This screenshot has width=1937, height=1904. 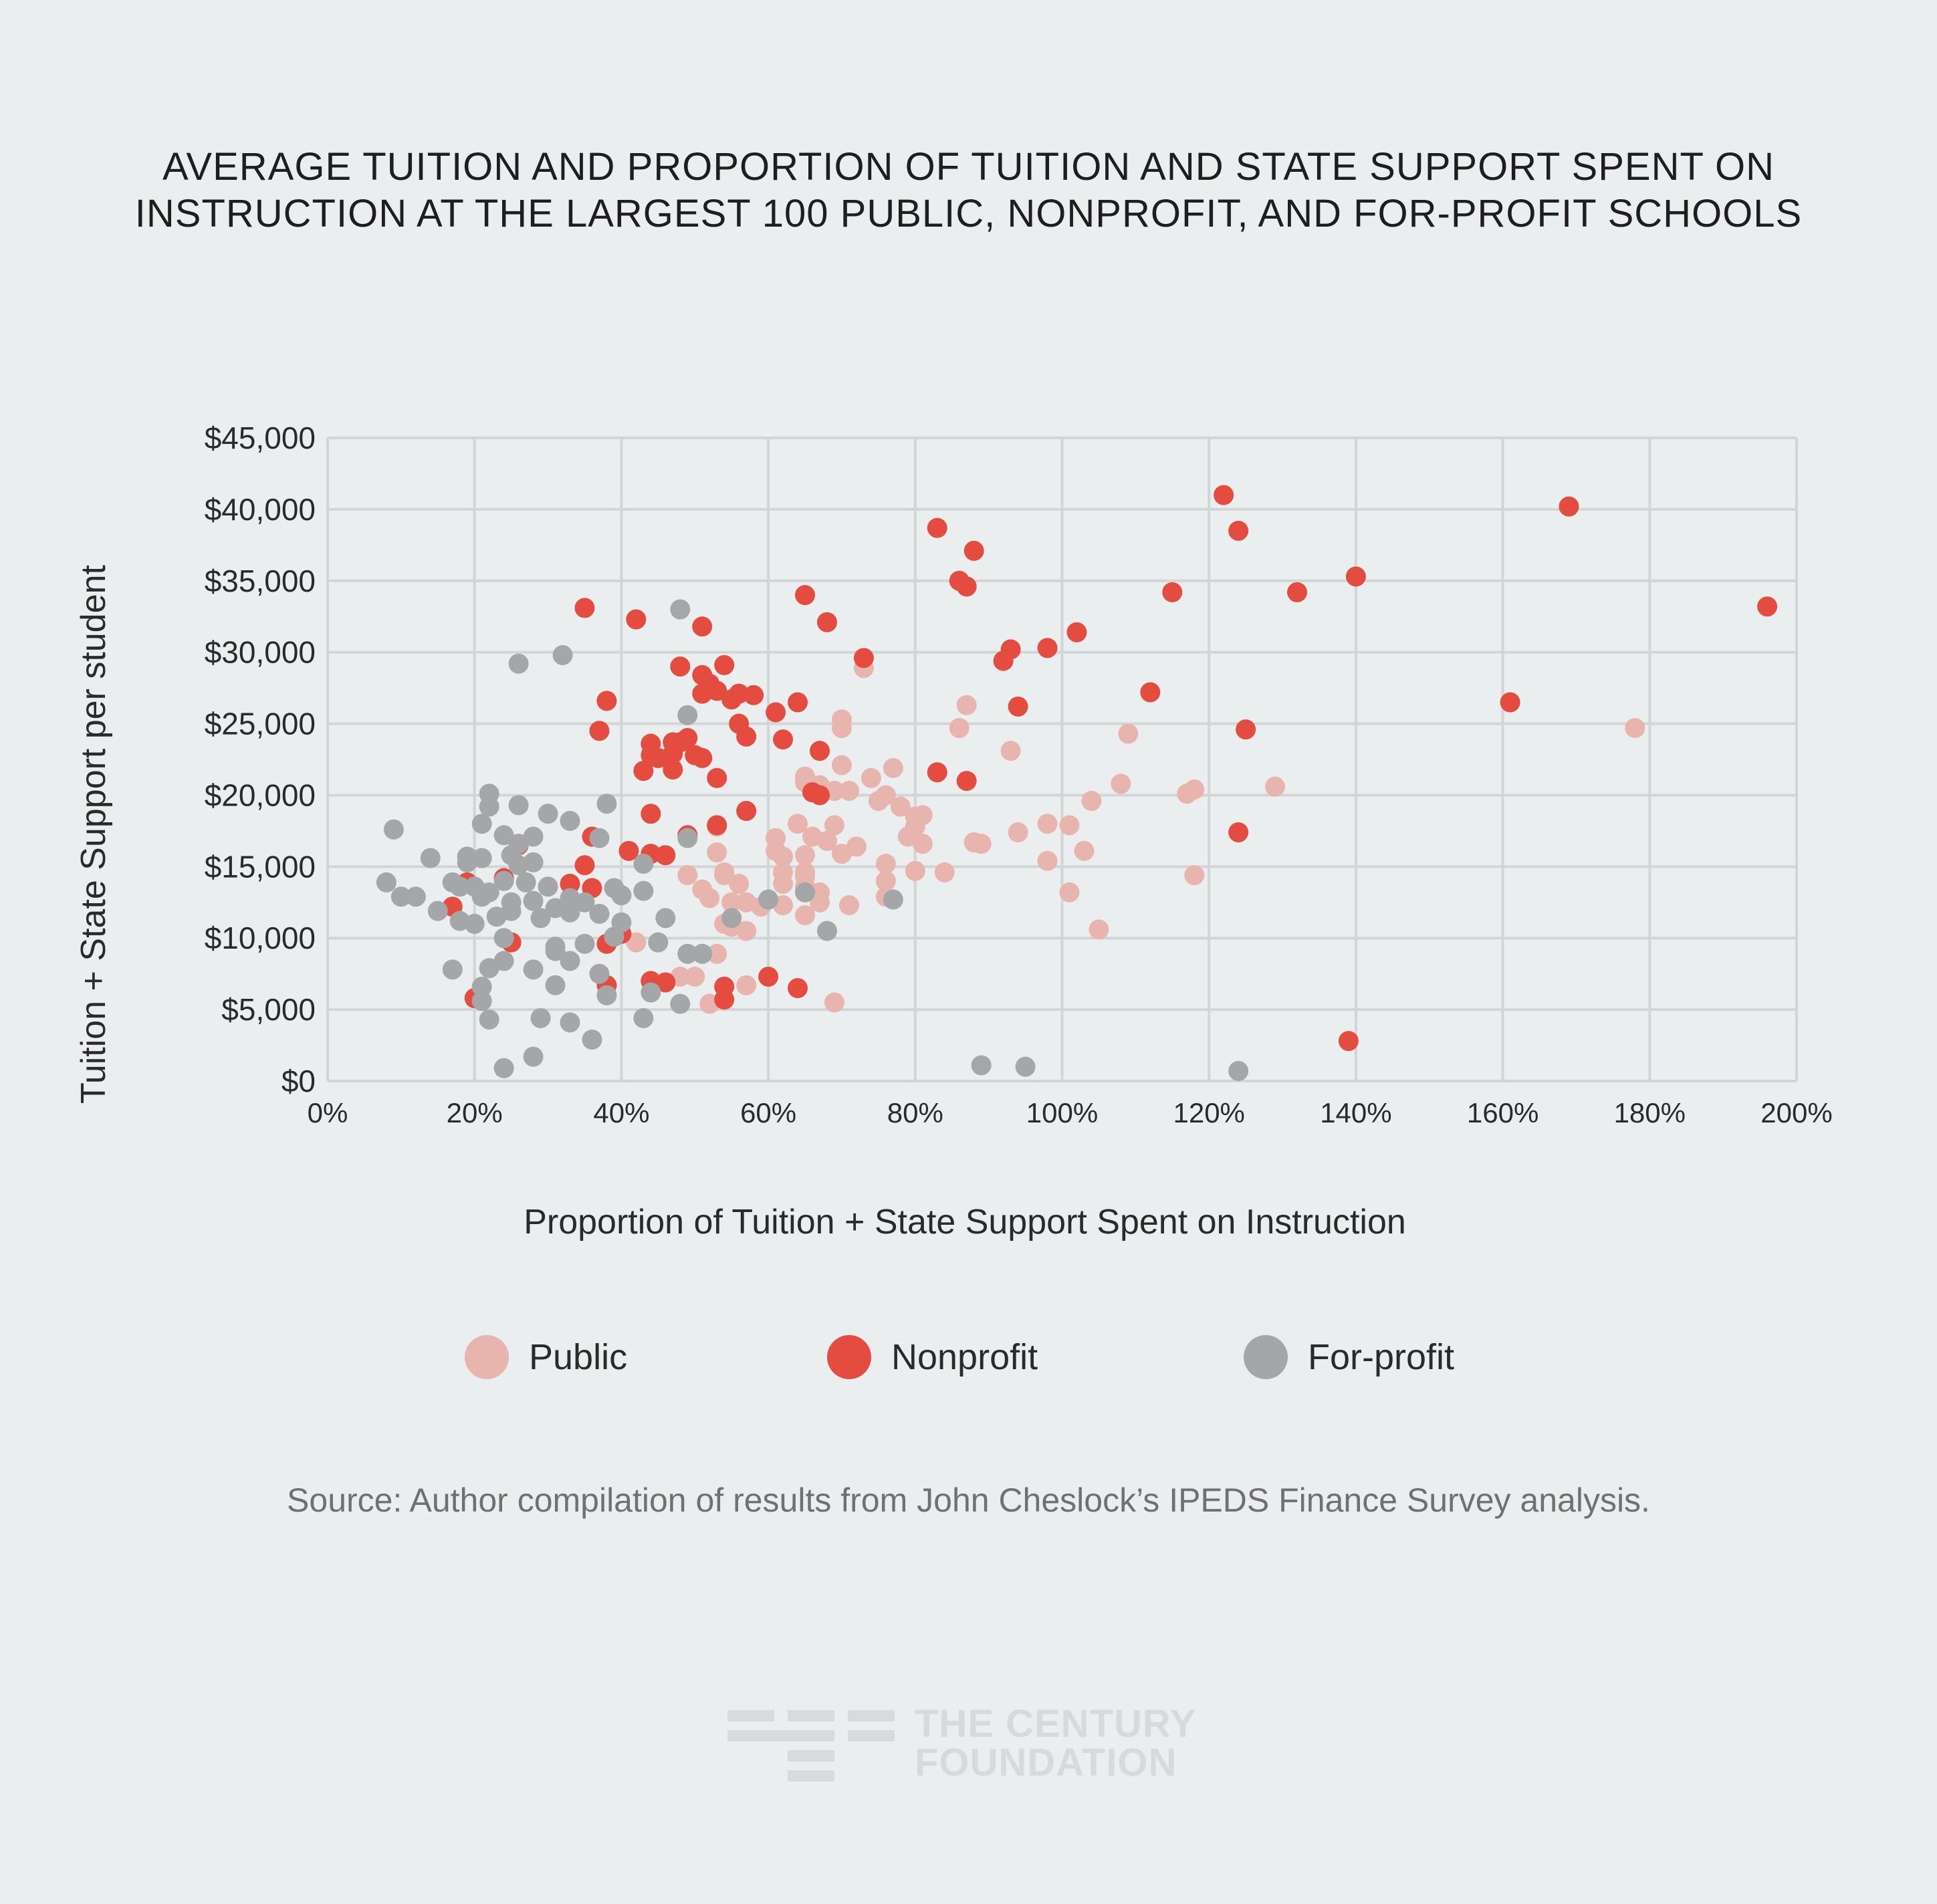 I want to click on series-for-profit, so click(x=812, y=840).